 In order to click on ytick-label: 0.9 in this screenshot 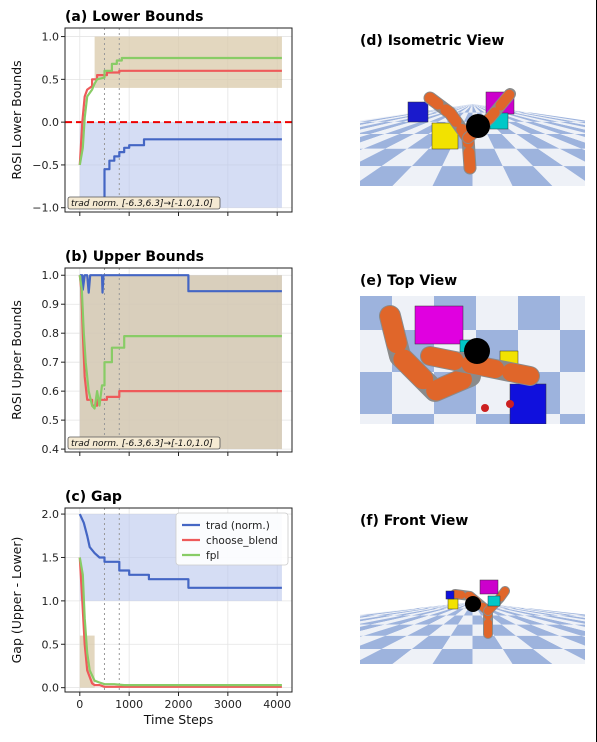, I will do `click(51, 304)`.